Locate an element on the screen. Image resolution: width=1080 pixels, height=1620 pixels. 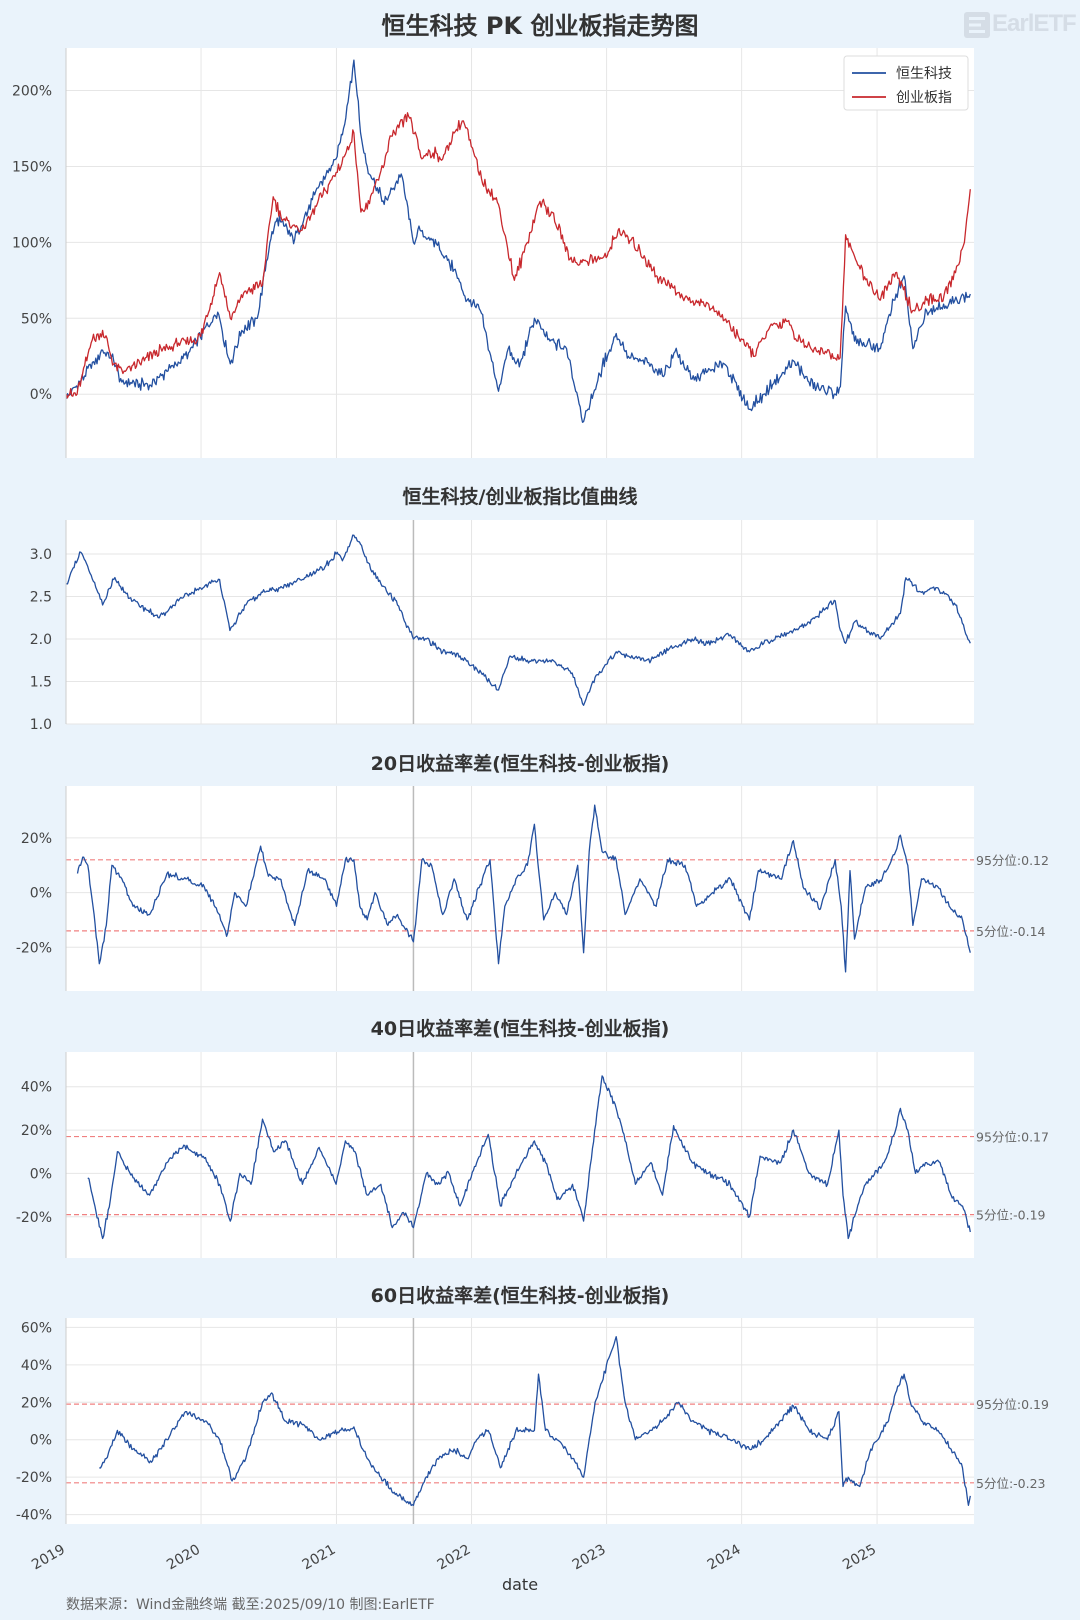
page-title: 恒生科技 PK 创业板指走势图 is located at coordinates (540, 26).